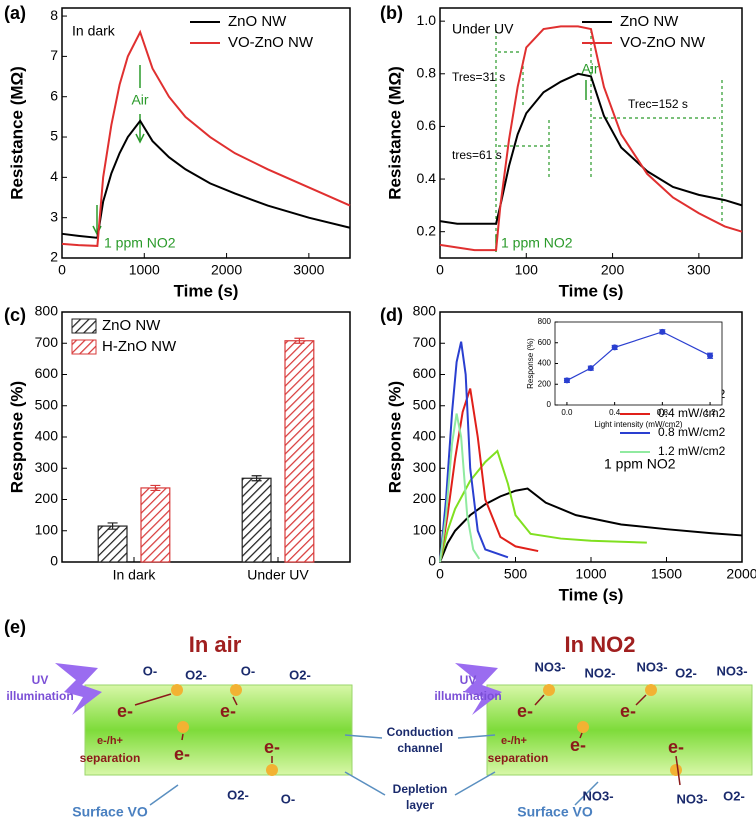 The height and width of the screenshot is (830, 756). What do you see at coordinates (271, 42) in the screenshot?
I see `legend-label: VO-ZnO NW` at bounding box center [271, 42].